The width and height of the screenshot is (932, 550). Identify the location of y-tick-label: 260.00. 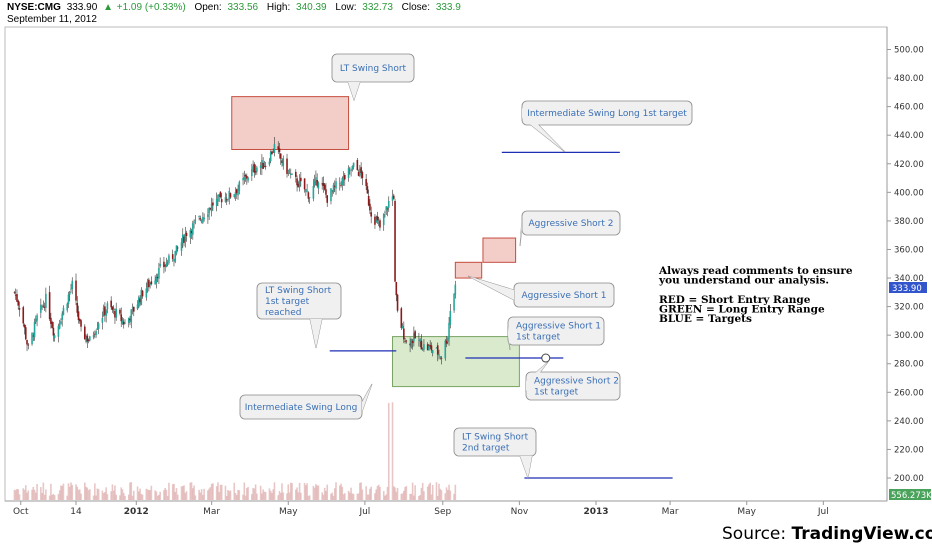
(909, 393).